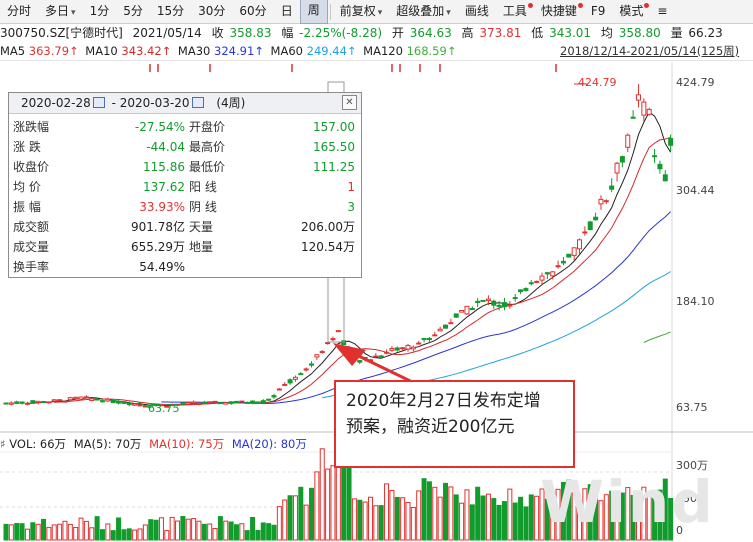  What do you see at coordinates (133, 11) in the screenshot?
I see `tab-5min: 5分` at bounding box center [133, 11].